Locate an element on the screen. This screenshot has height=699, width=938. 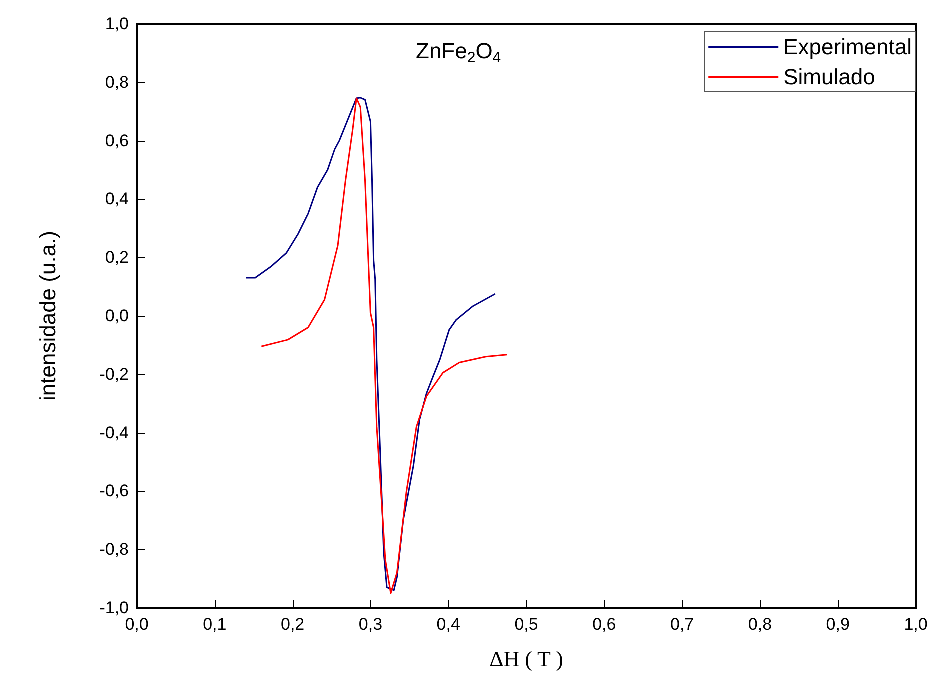
y-tick-label: 0,6 is located at coordinates (117, 140).